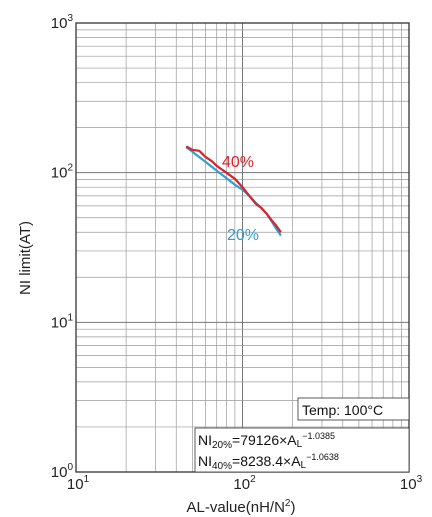 This screenshot has width=432, height=517. What do you see at coordinates (25, 258) in the screenshot?
I see `y-axis-title: NI limit(AT)` at bounding box center [25, 258].